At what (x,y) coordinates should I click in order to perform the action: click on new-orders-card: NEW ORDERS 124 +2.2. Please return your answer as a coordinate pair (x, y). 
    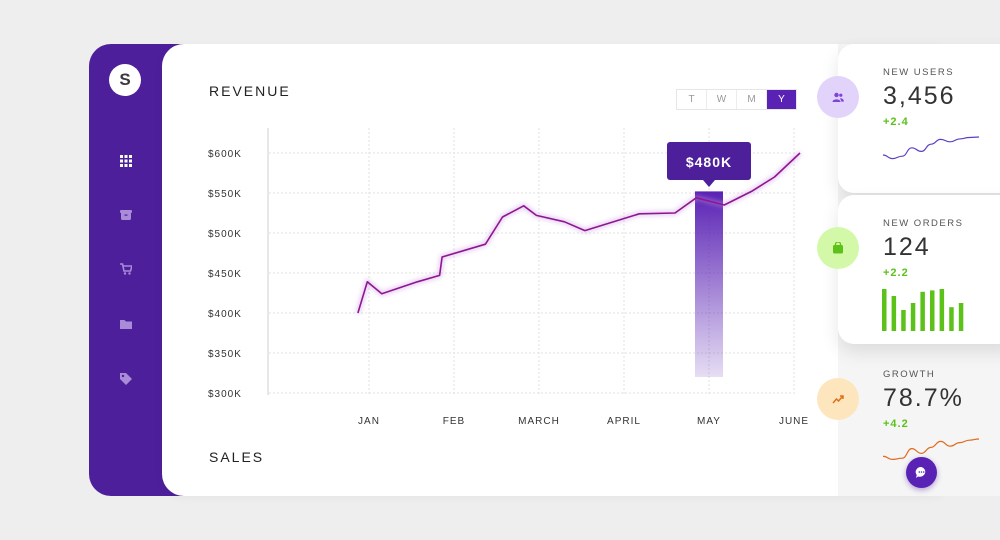
    Looking at the image, I should click on (908, 269).